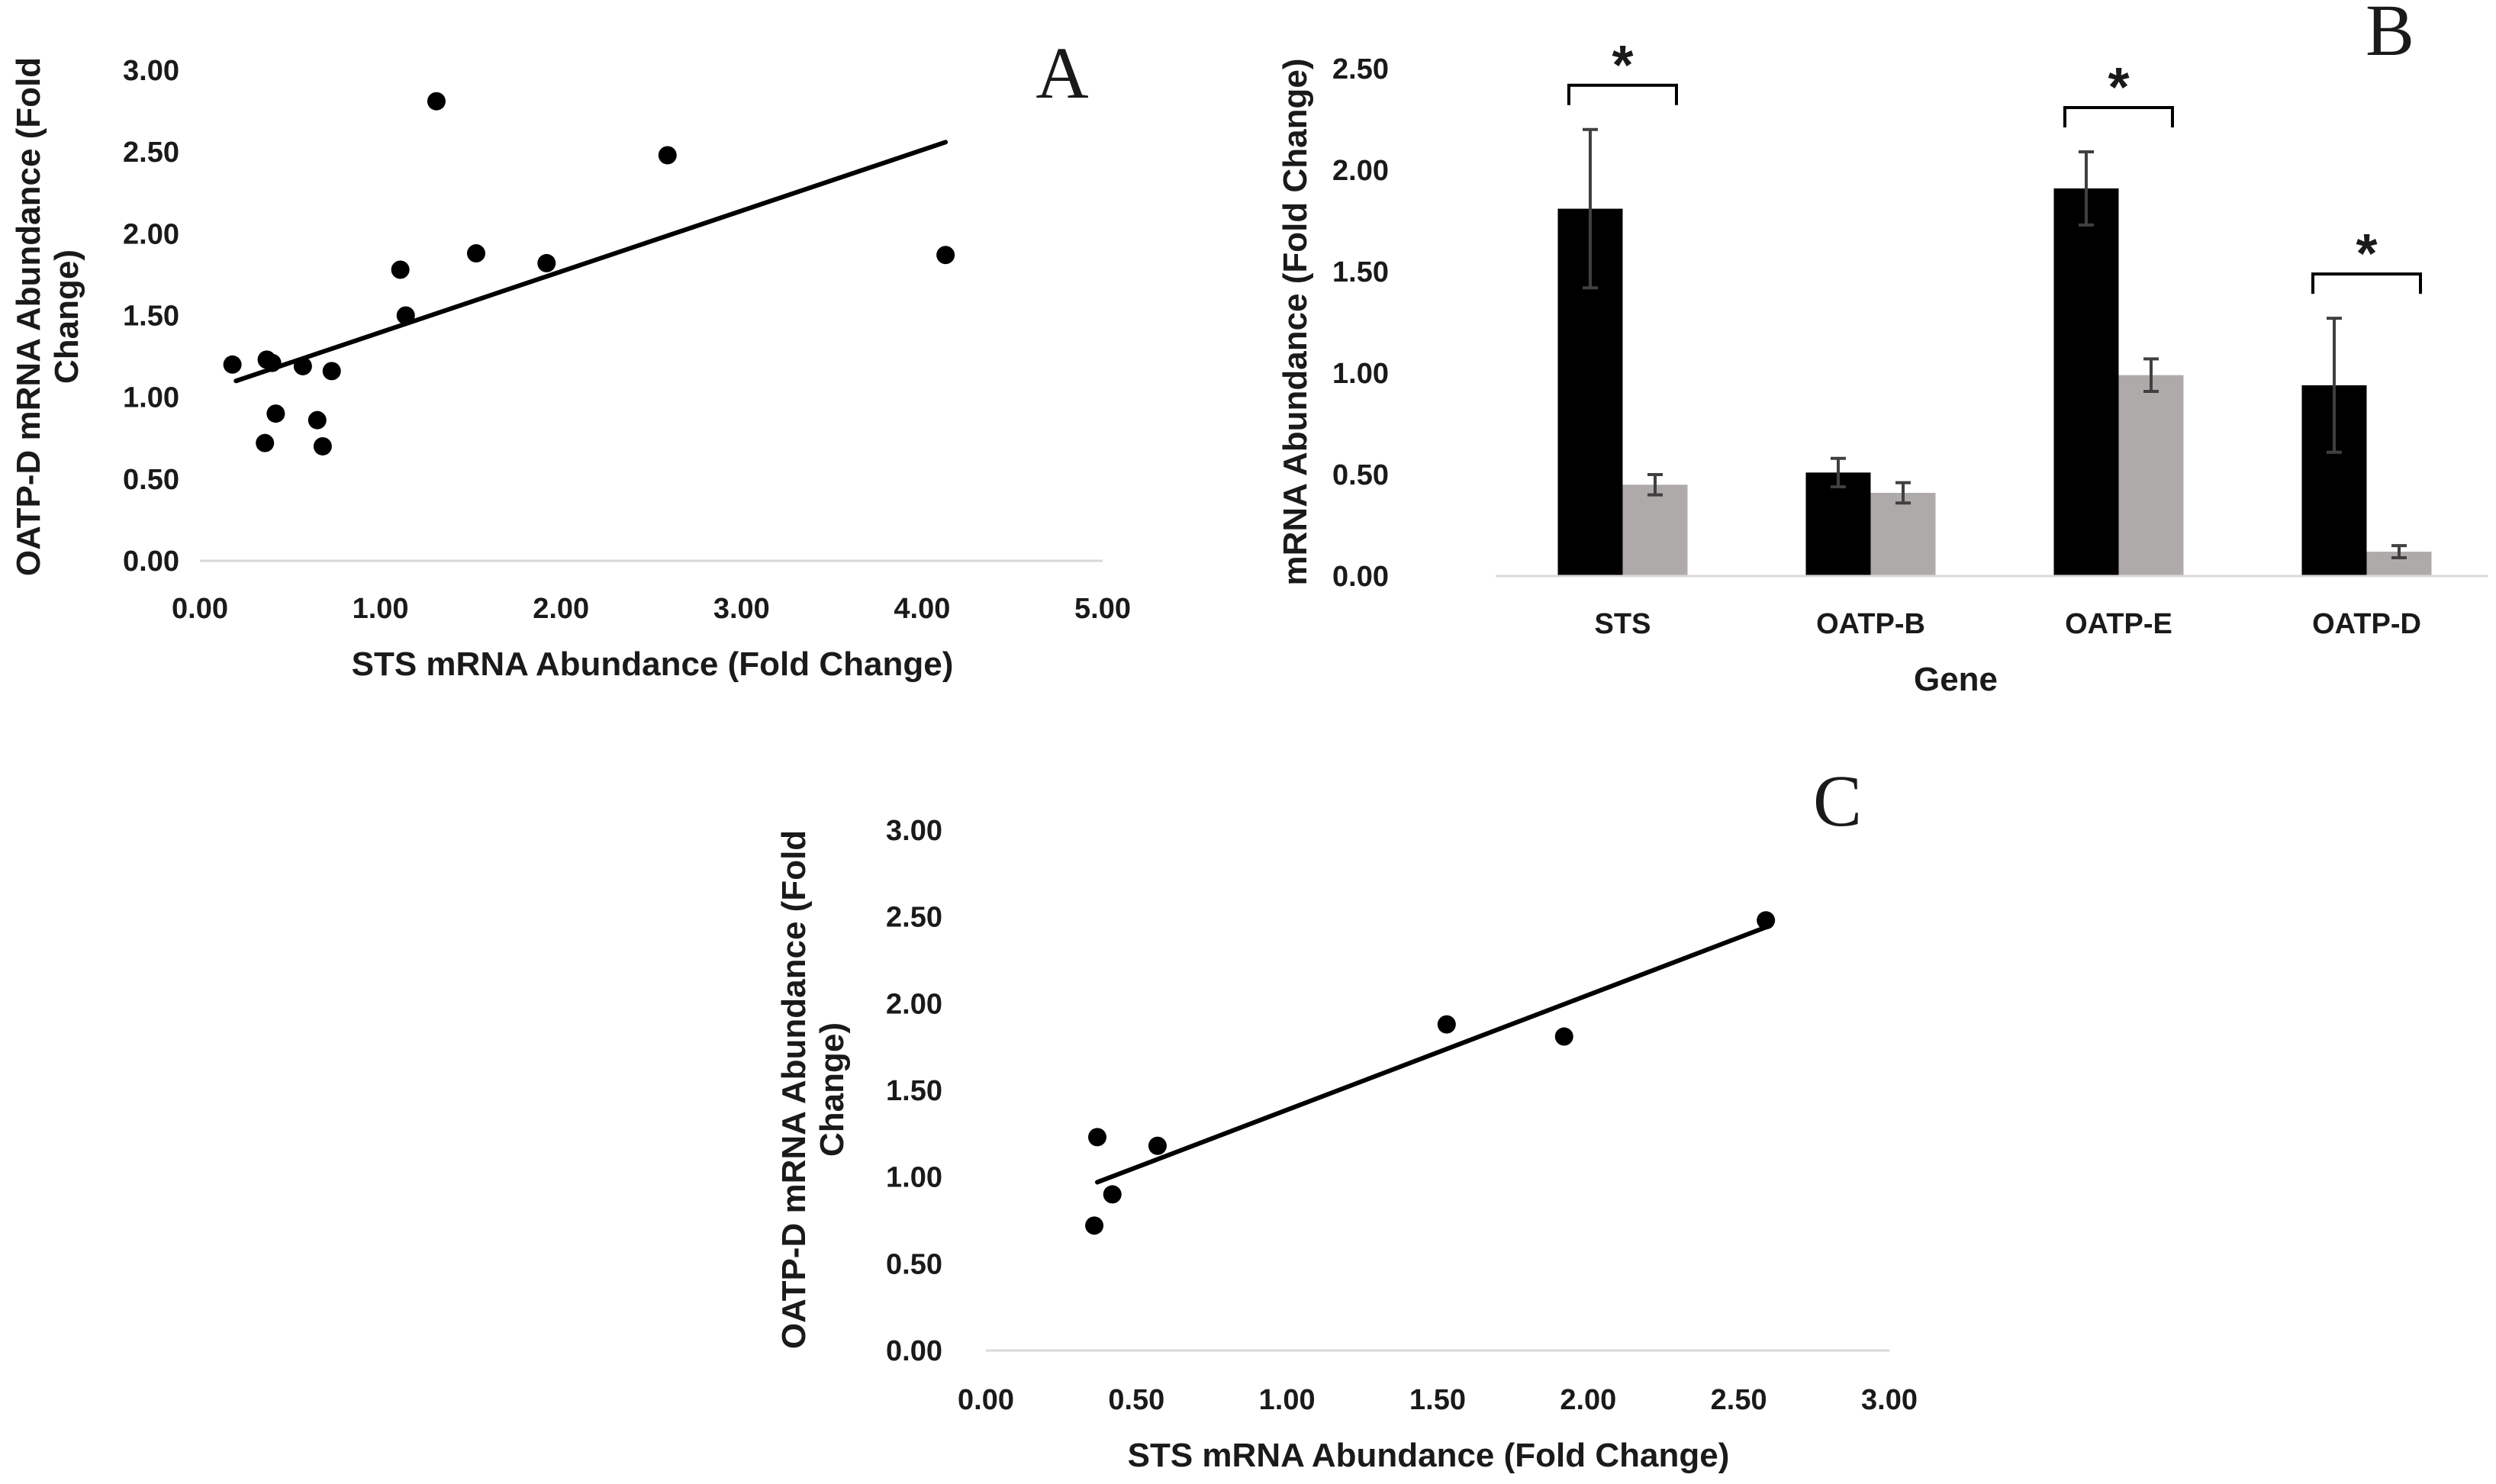  What do you see at coordinates (1739, 1400) in the screenshot?
I see `x-tick-label: 2.50` at bounding box center [1739, 1400].